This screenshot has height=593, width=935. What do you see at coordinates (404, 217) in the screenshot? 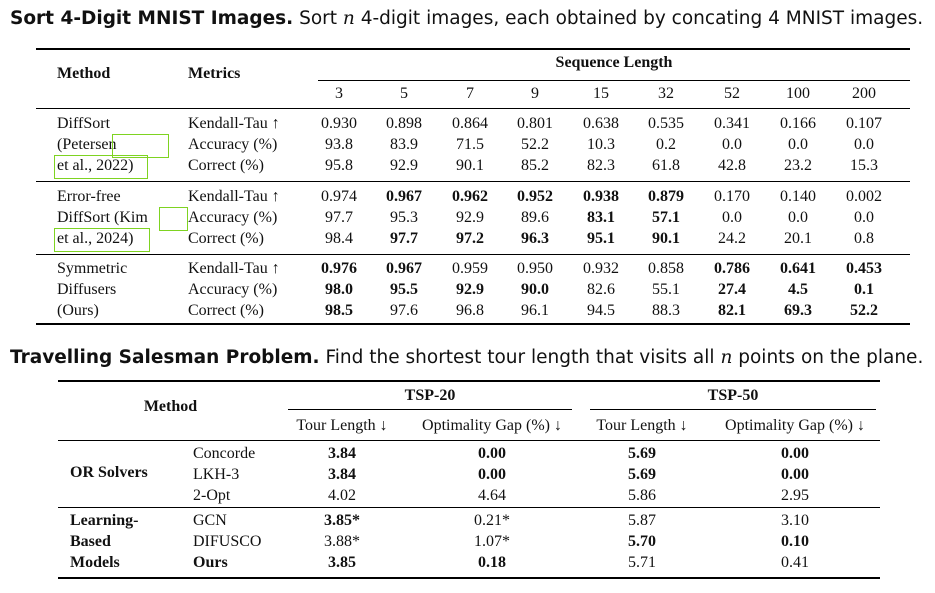
I see `metric-value: 95.3` at bounding box center [404, 217].